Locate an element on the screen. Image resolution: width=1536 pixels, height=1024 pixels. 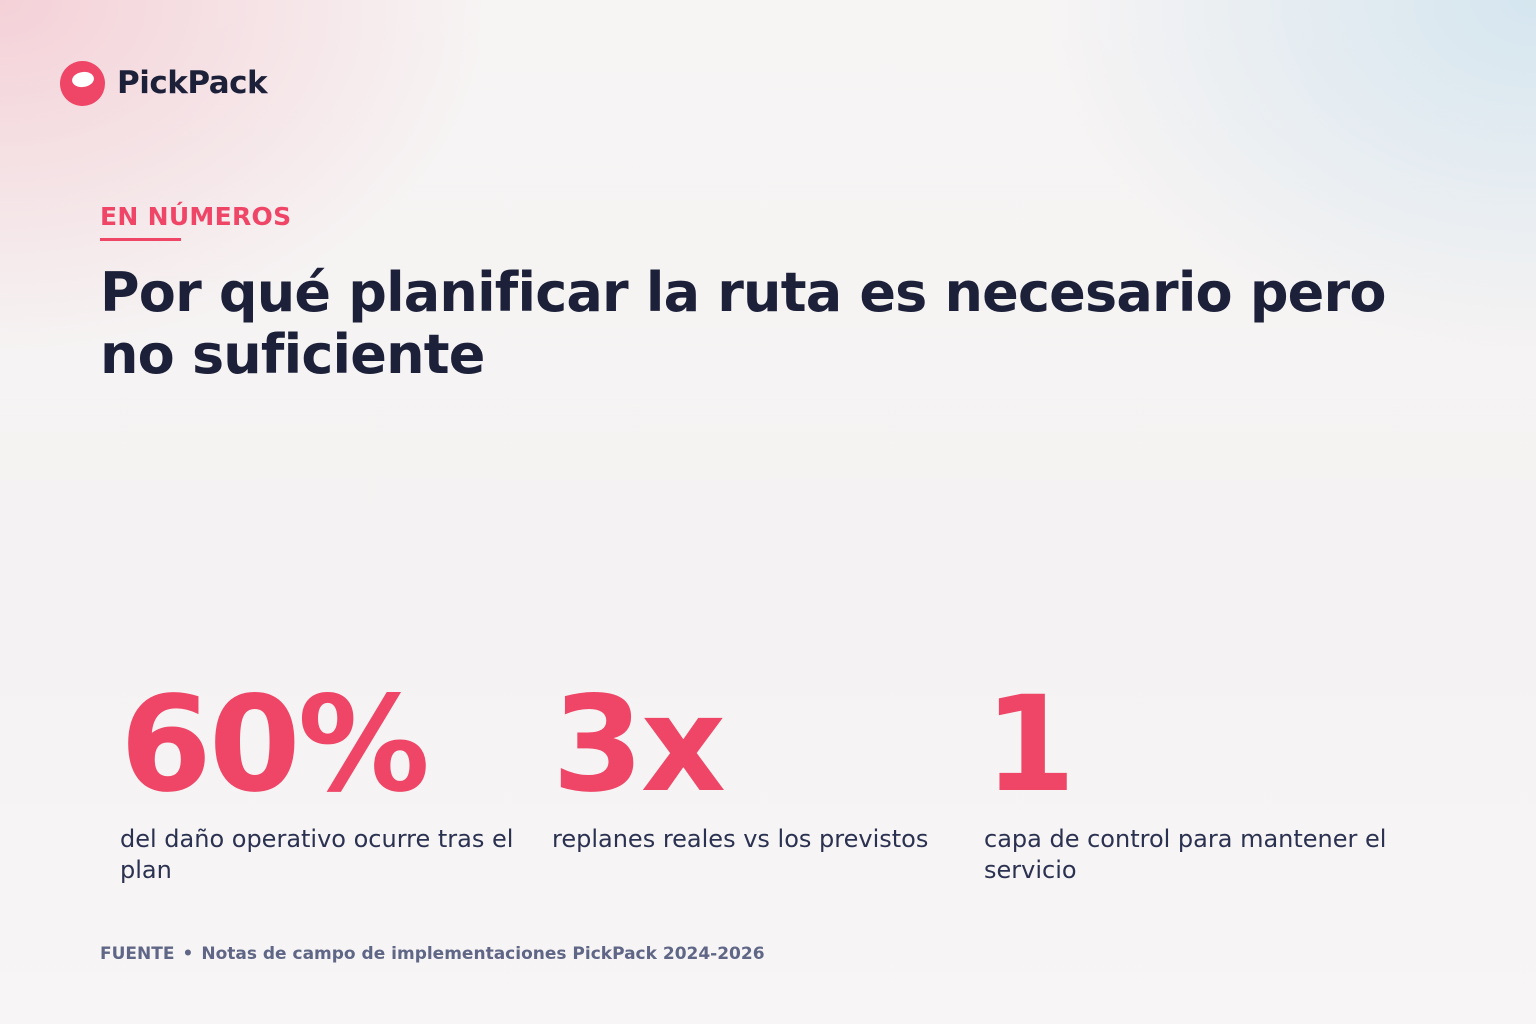
pickpack-logo-icon is located at coordinates (82, 83).